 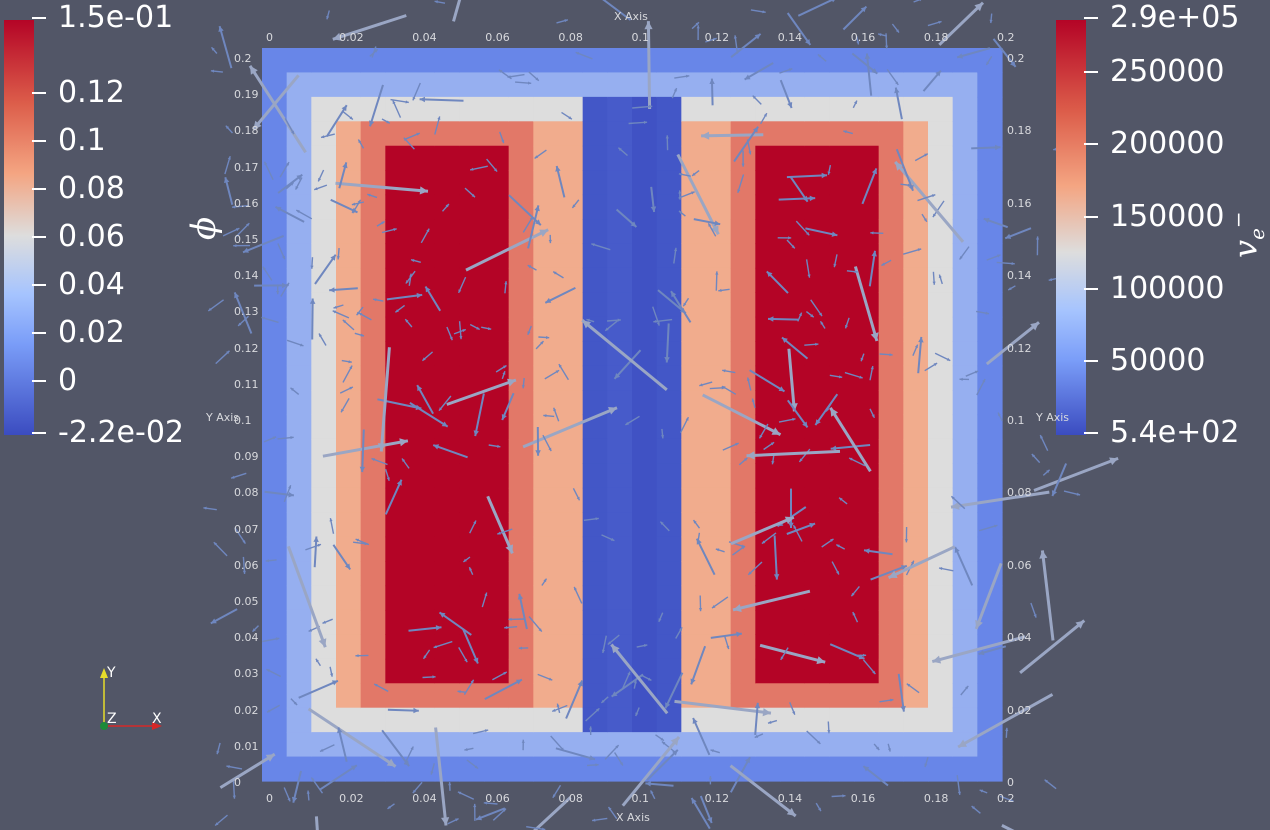 What do you see at coordinates (1158, 360) in the screenshot?
I see `ve-label: 50000` at bounding box center [1158, 360].